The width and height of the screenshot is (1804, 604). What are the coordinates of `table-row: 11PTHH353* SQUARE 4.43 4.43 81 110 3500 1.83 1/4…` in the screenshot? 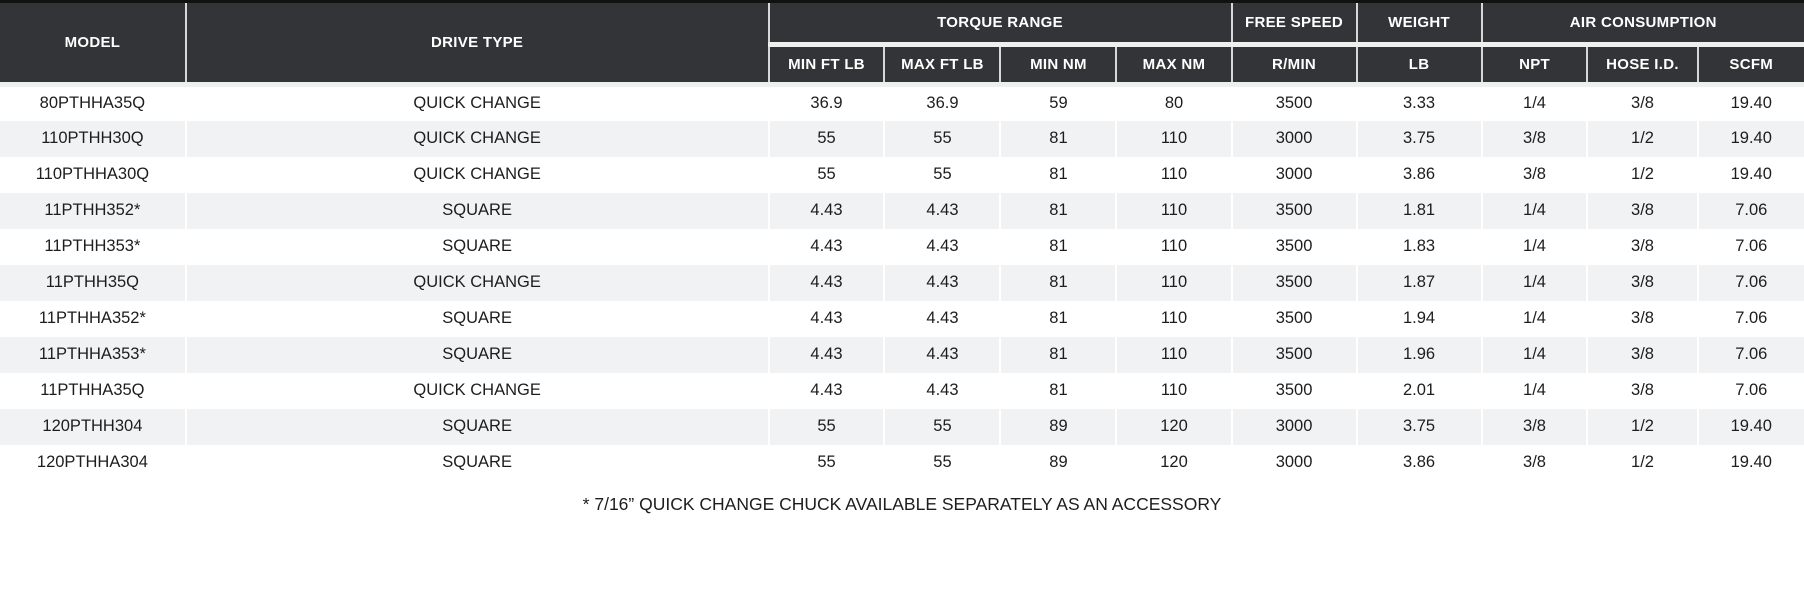 It's located at (902, 246).